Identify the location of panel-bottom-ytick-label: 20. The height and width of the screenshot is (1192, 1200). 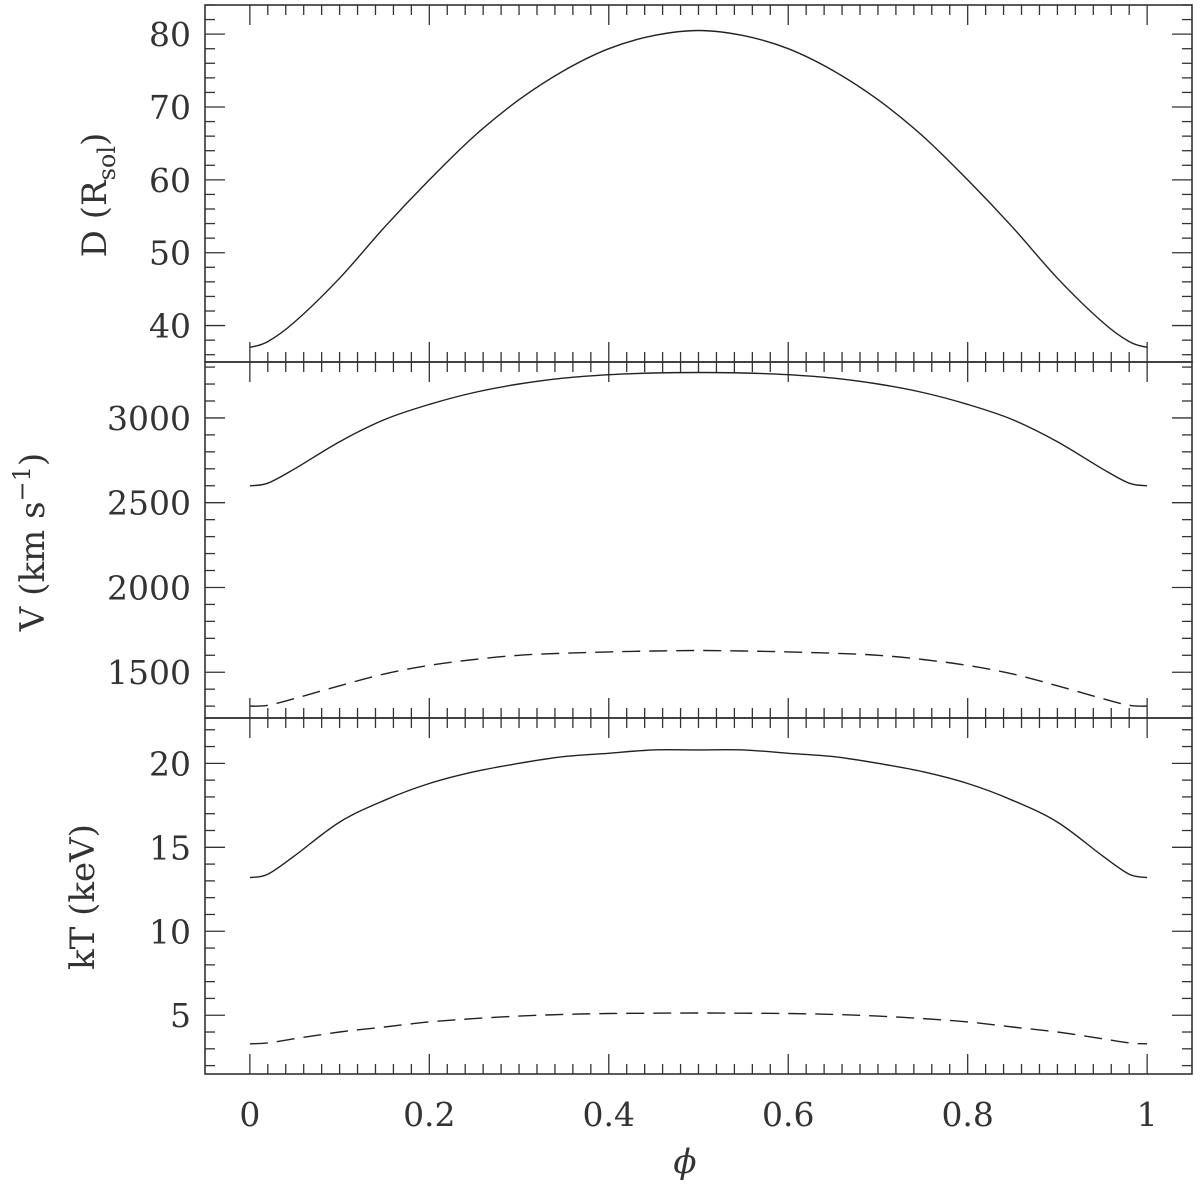
(170, 763).